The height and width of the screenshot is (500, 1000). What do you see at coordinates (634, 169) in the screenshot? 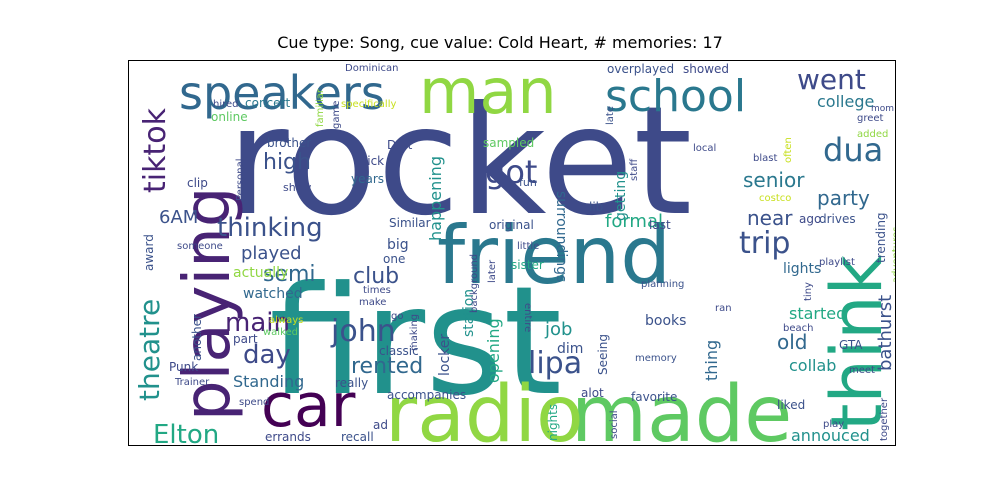
I see `word-staff: staff` at bounding box center [634, 169].